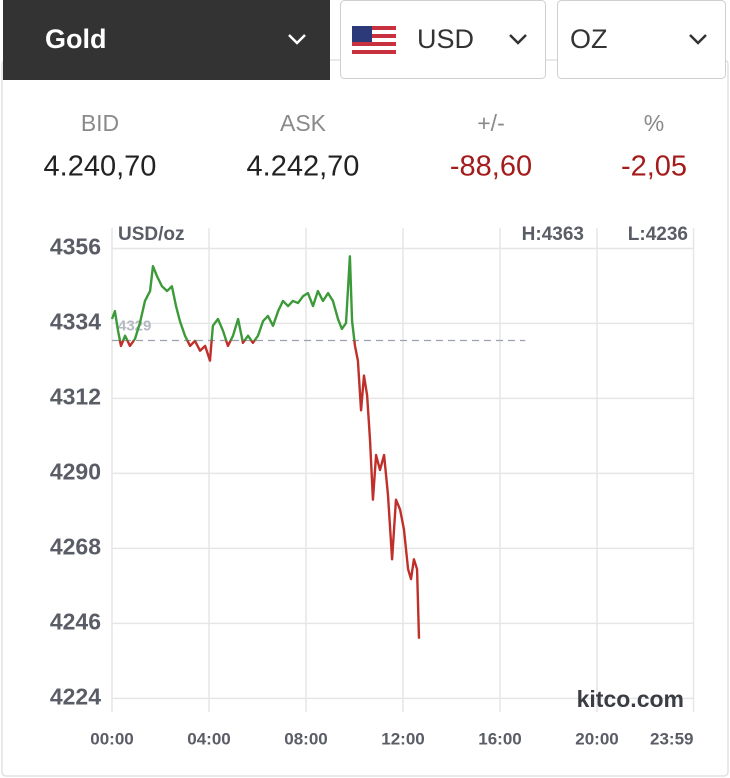 The width and height of the screenshot is (730, 778). Describe the element at coordinates (134, 325) in the screenshot. I see `previous-close-label: 4329` at that location.